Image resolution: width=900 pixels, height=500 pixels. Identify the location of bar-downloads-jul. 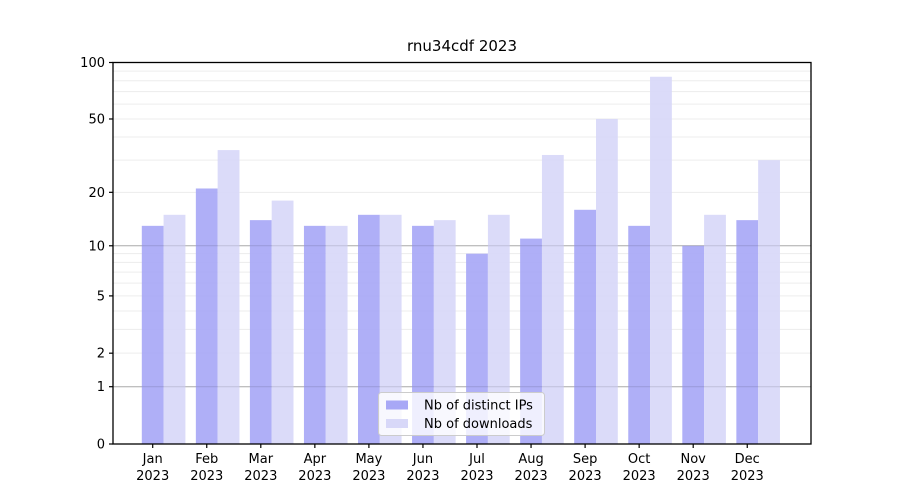
(498, 329).